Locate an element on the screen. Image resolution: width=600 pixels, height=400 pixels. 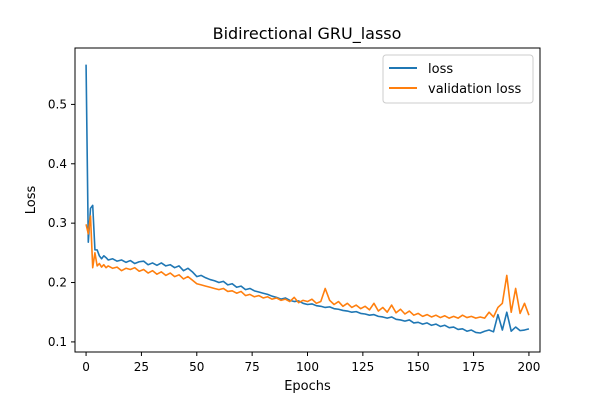
y-axis-label: Loss is located at coordinates (31, 200).